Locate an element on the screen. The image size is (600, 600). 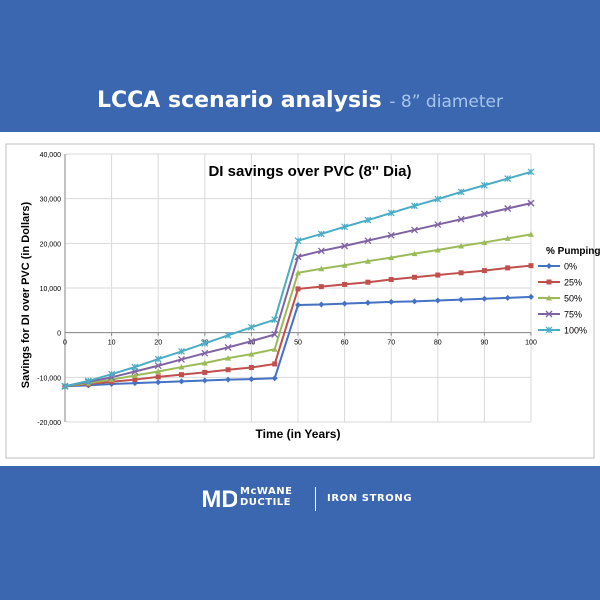
chart-title: DI savings over PVC (8'' Dia) is located at coordinates (309, 171).